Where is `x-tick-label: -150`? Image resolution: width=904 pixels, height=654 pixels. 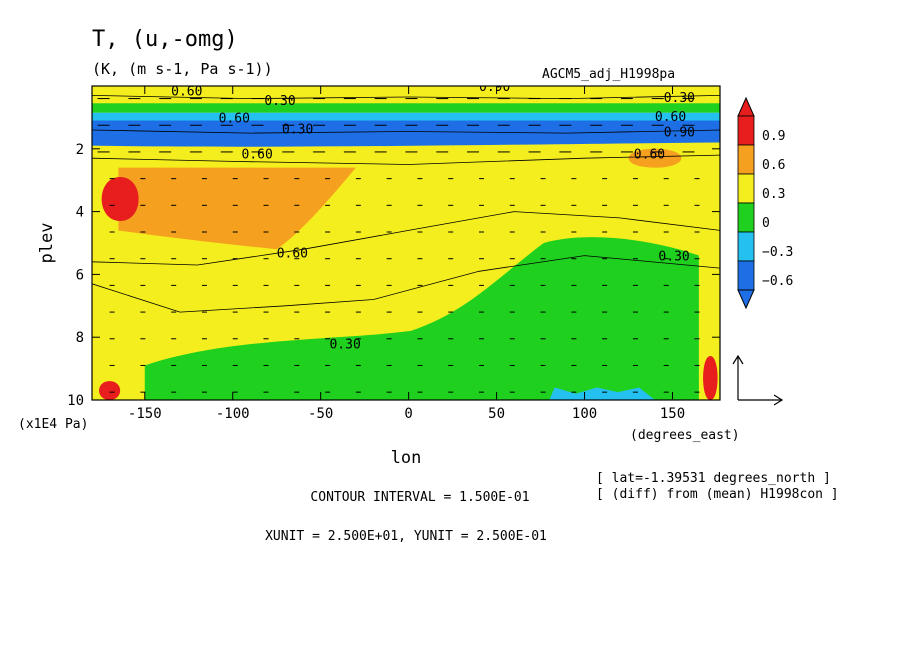
x-tick-label: -150 is located at coordinates (145, 414).